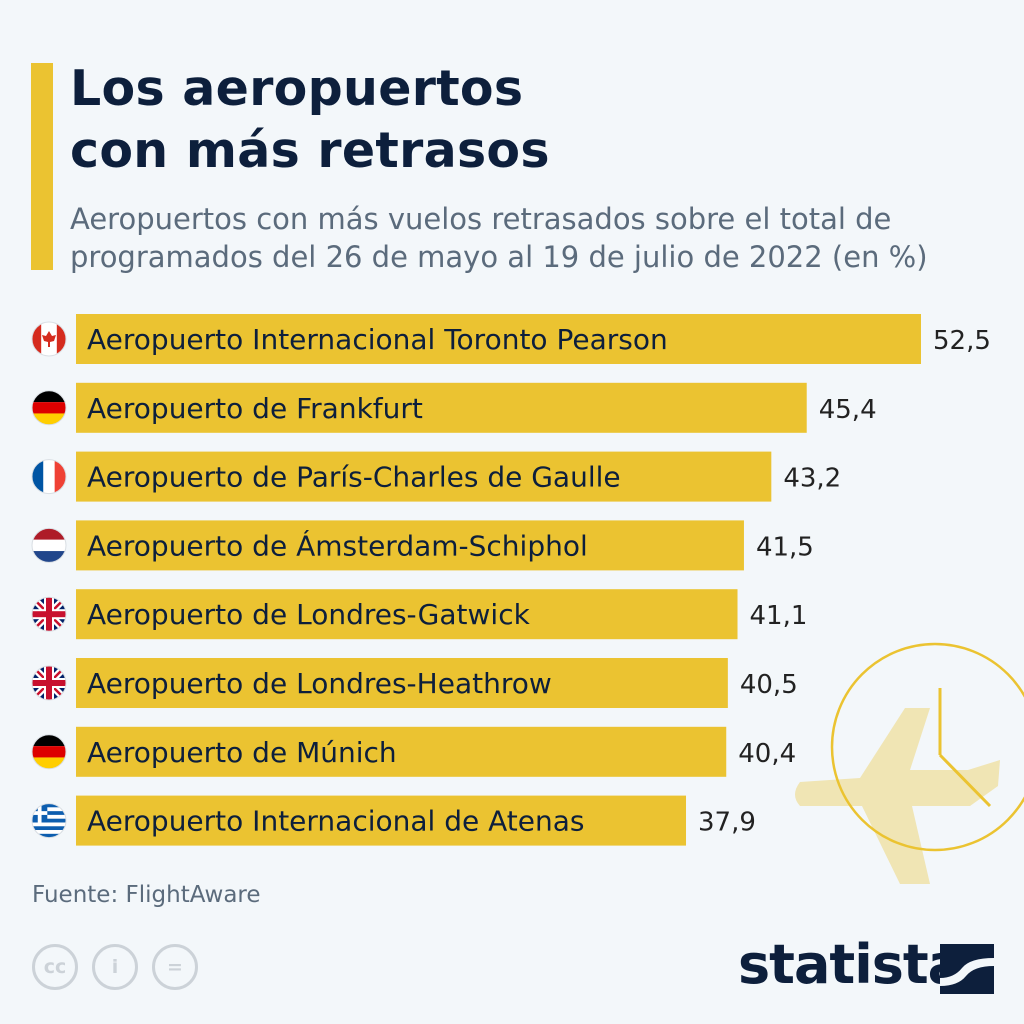 The height and width of the screenshot is (1024, 1024). I want to click on value-label-5: 40,5, so click(769, 685).